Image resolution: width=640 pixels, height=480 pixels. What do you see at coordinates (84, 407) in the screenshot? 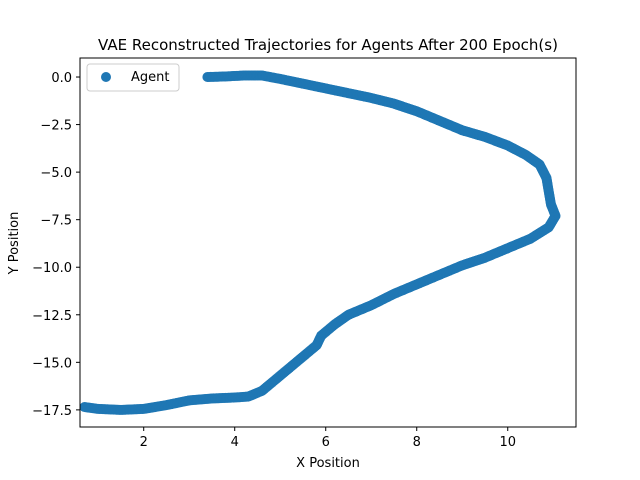
I see `data-point` at bounding box center [84, 407].